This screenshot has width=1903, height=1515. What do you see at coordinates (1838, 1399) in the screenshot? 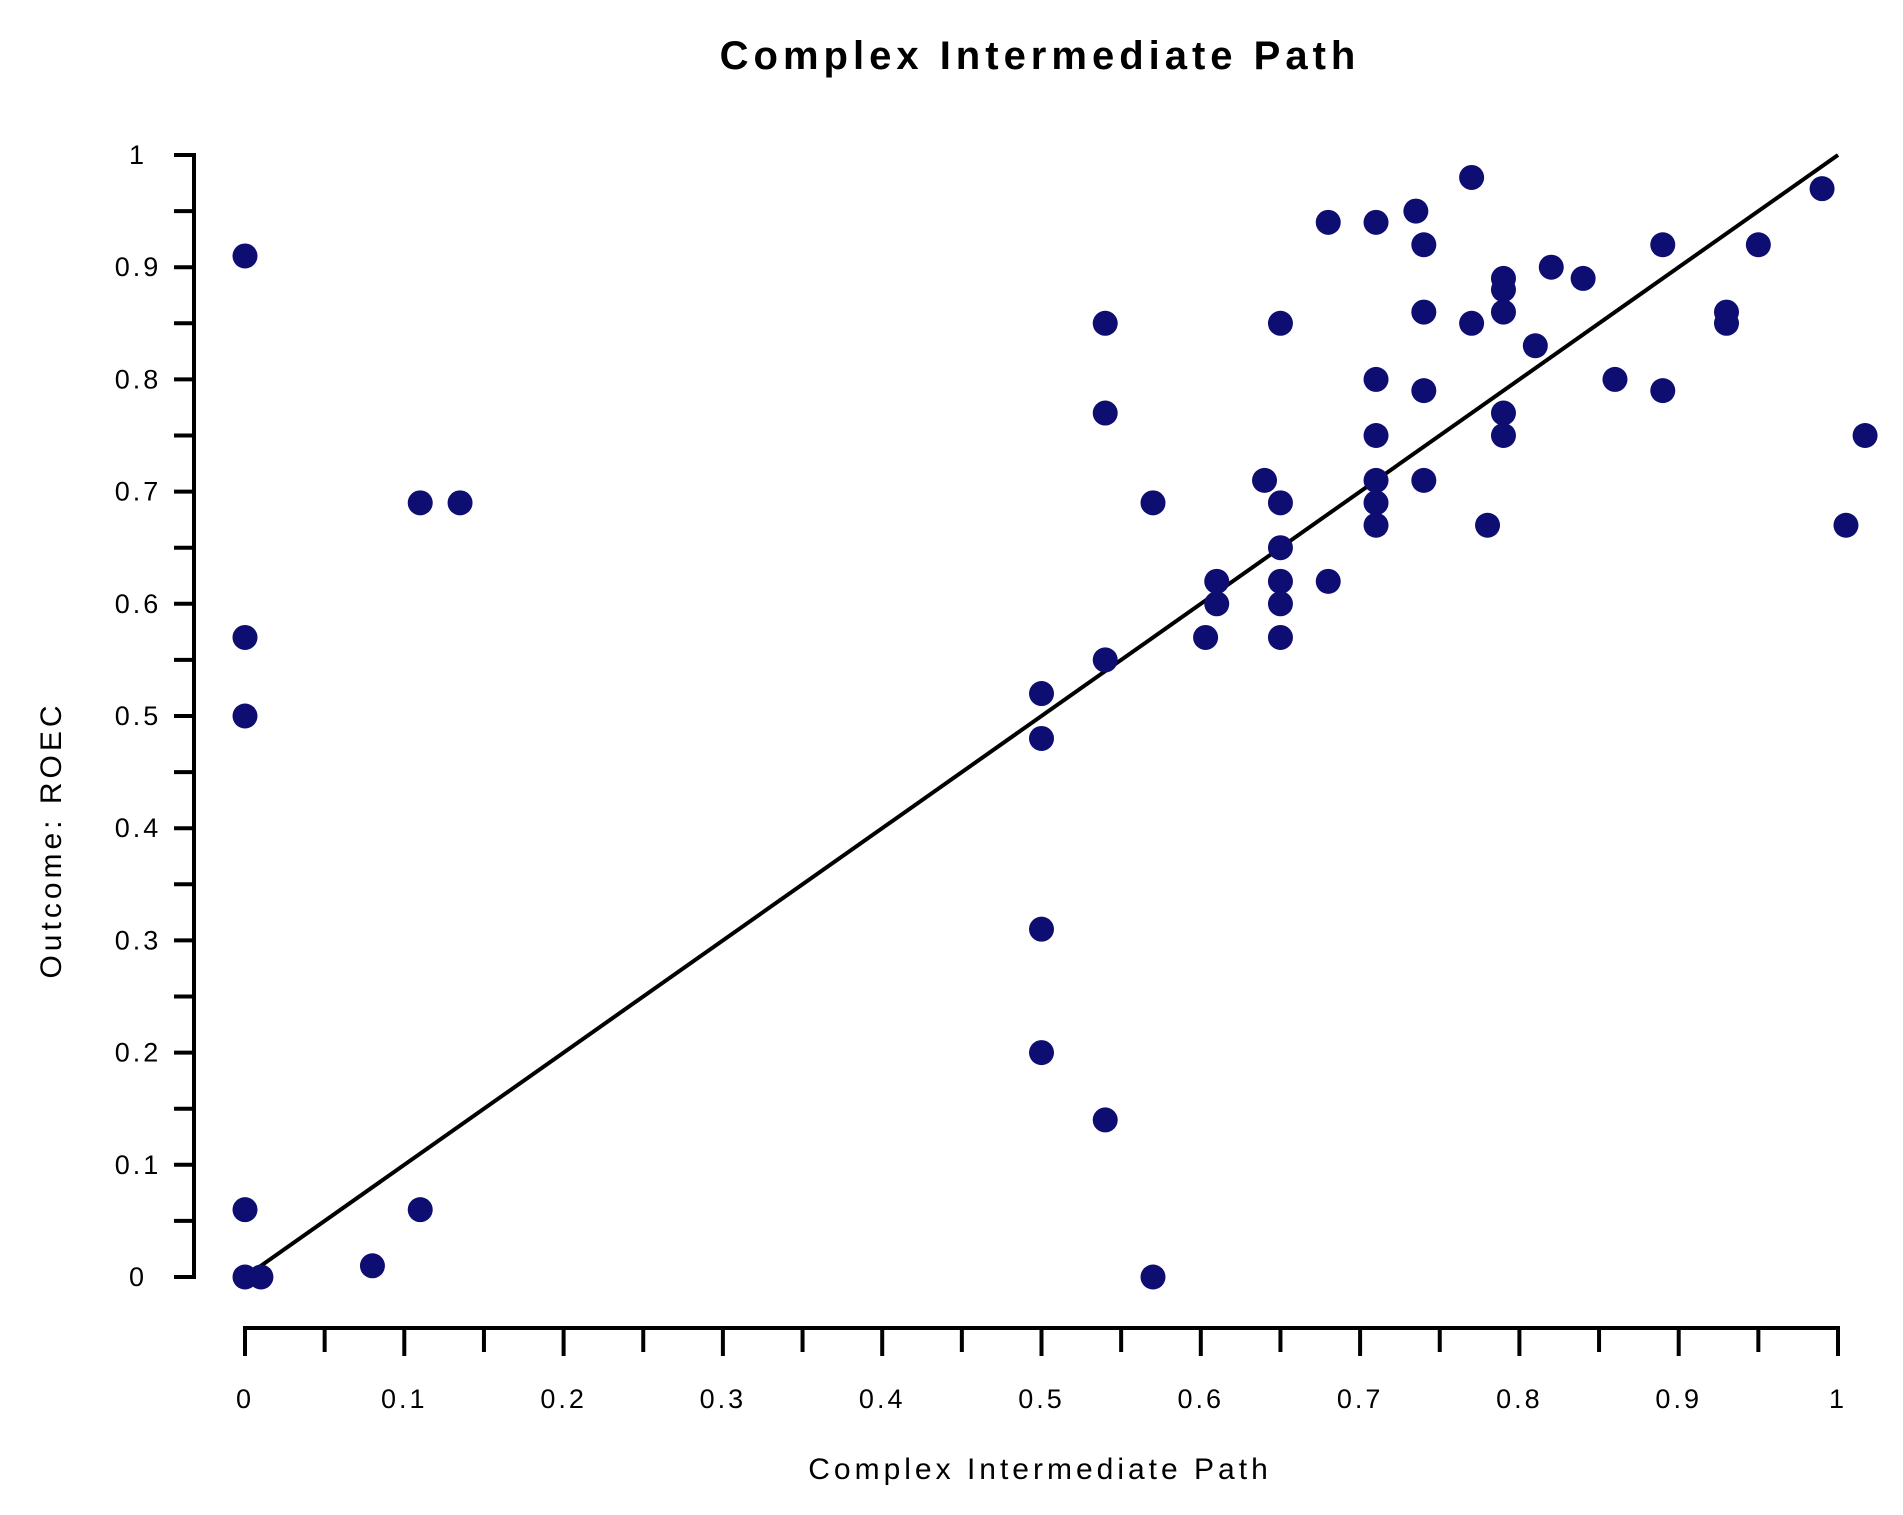
I see `x-tick-label: 1` at bounding box center [1838, 1399].